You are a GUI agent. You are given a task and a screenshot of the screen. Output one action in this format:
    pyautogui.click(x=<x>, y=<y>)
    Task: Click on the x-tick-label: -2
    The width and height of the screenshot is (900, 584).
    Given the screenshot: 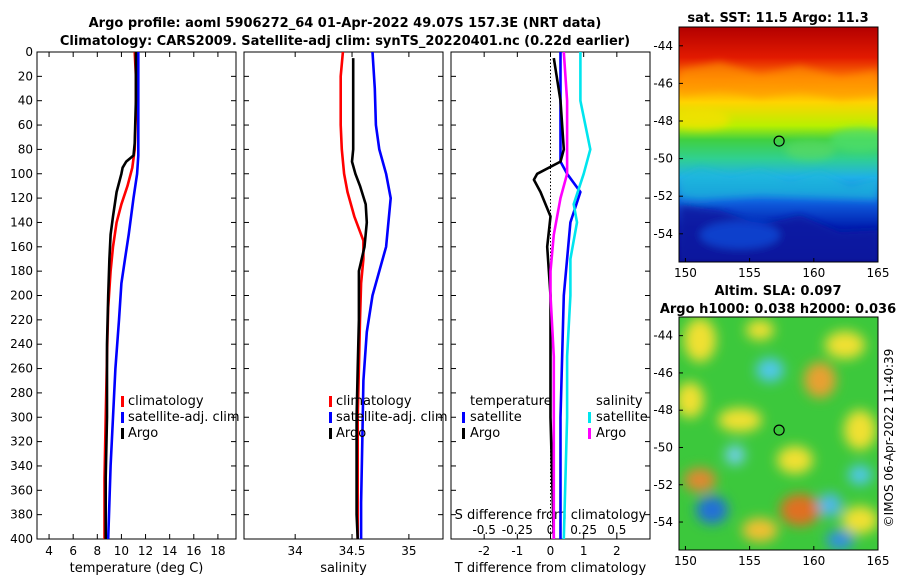 What is the action you would take?
    pyautogui.click(x=484, y=551)
    